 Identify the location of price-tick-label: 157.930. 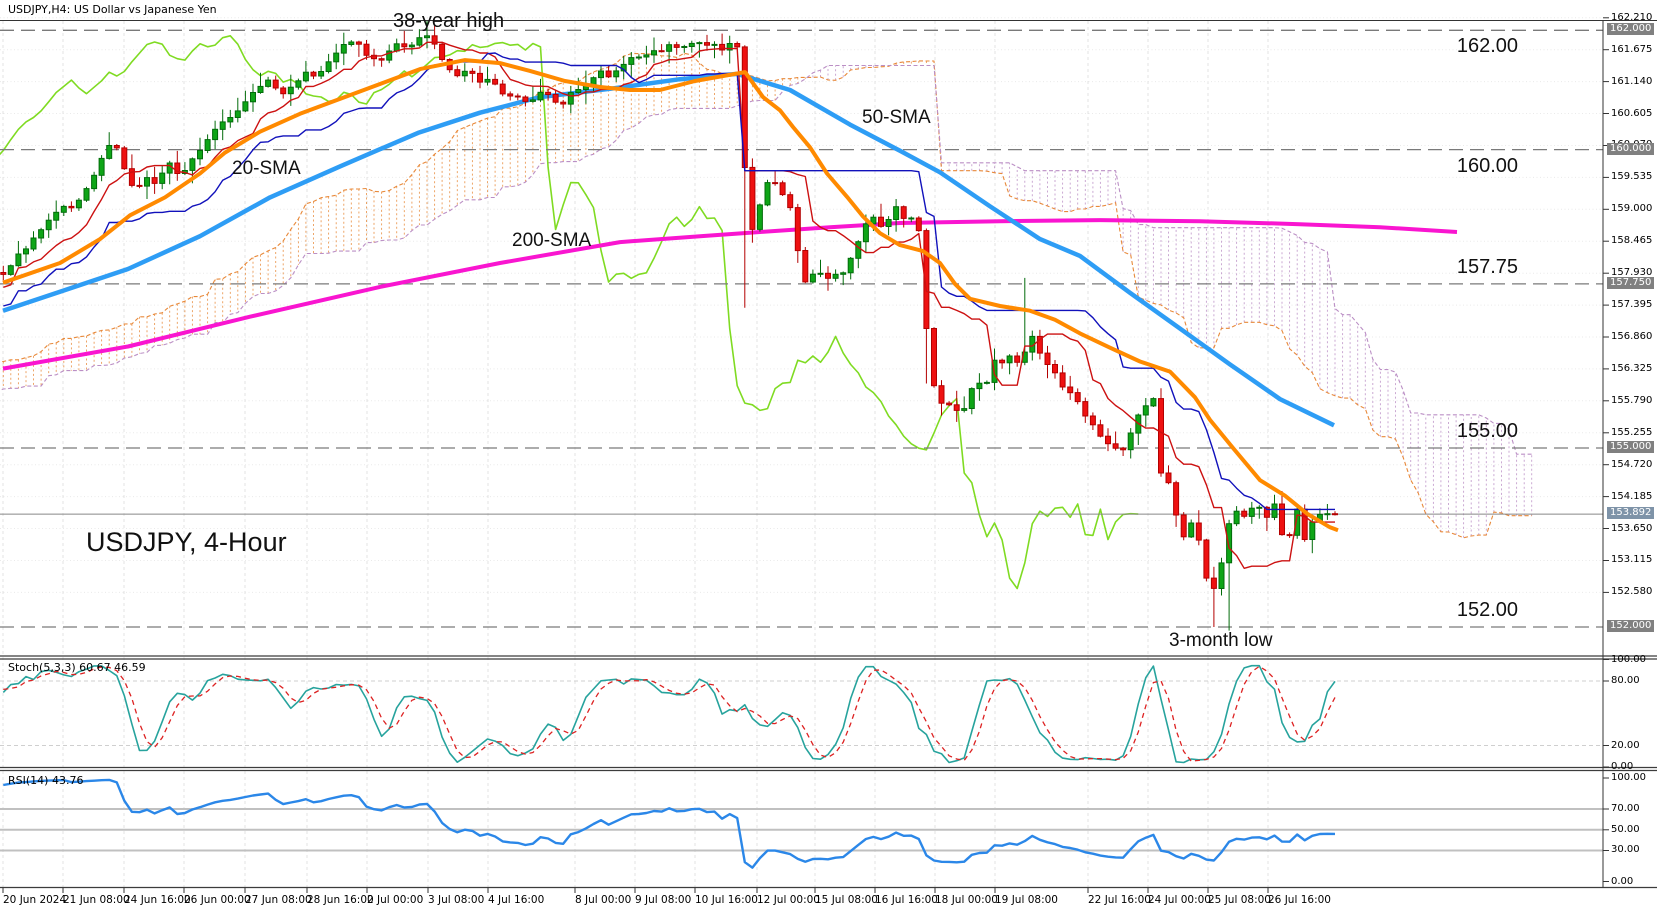
(1632, 273).